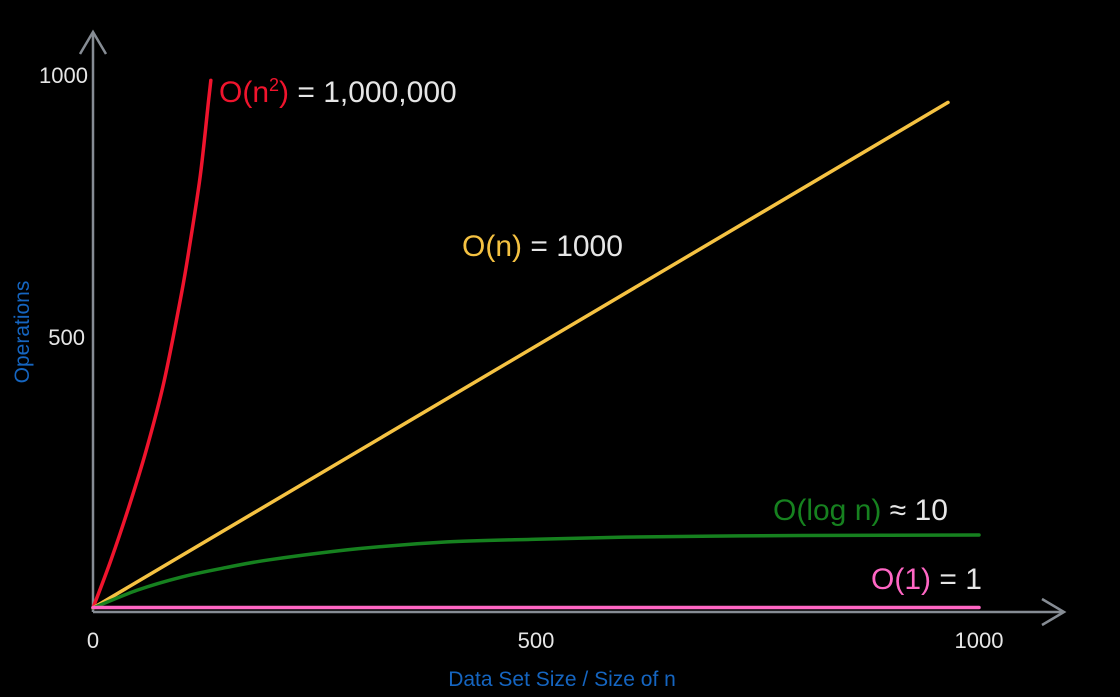 This screenshot has width=1120, height=697. Describe the element at coordinates (536, 640) in the screenshot. I see `x-tick-label-500: 500` at that location.